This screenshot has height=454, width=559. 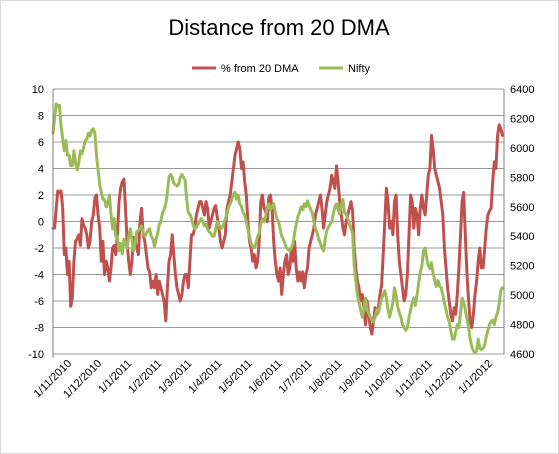 What do you see at coordinates (36, 355) in the screenshot?
I see `left-axis-tick-label: -10` at bounding box center [36, 355].